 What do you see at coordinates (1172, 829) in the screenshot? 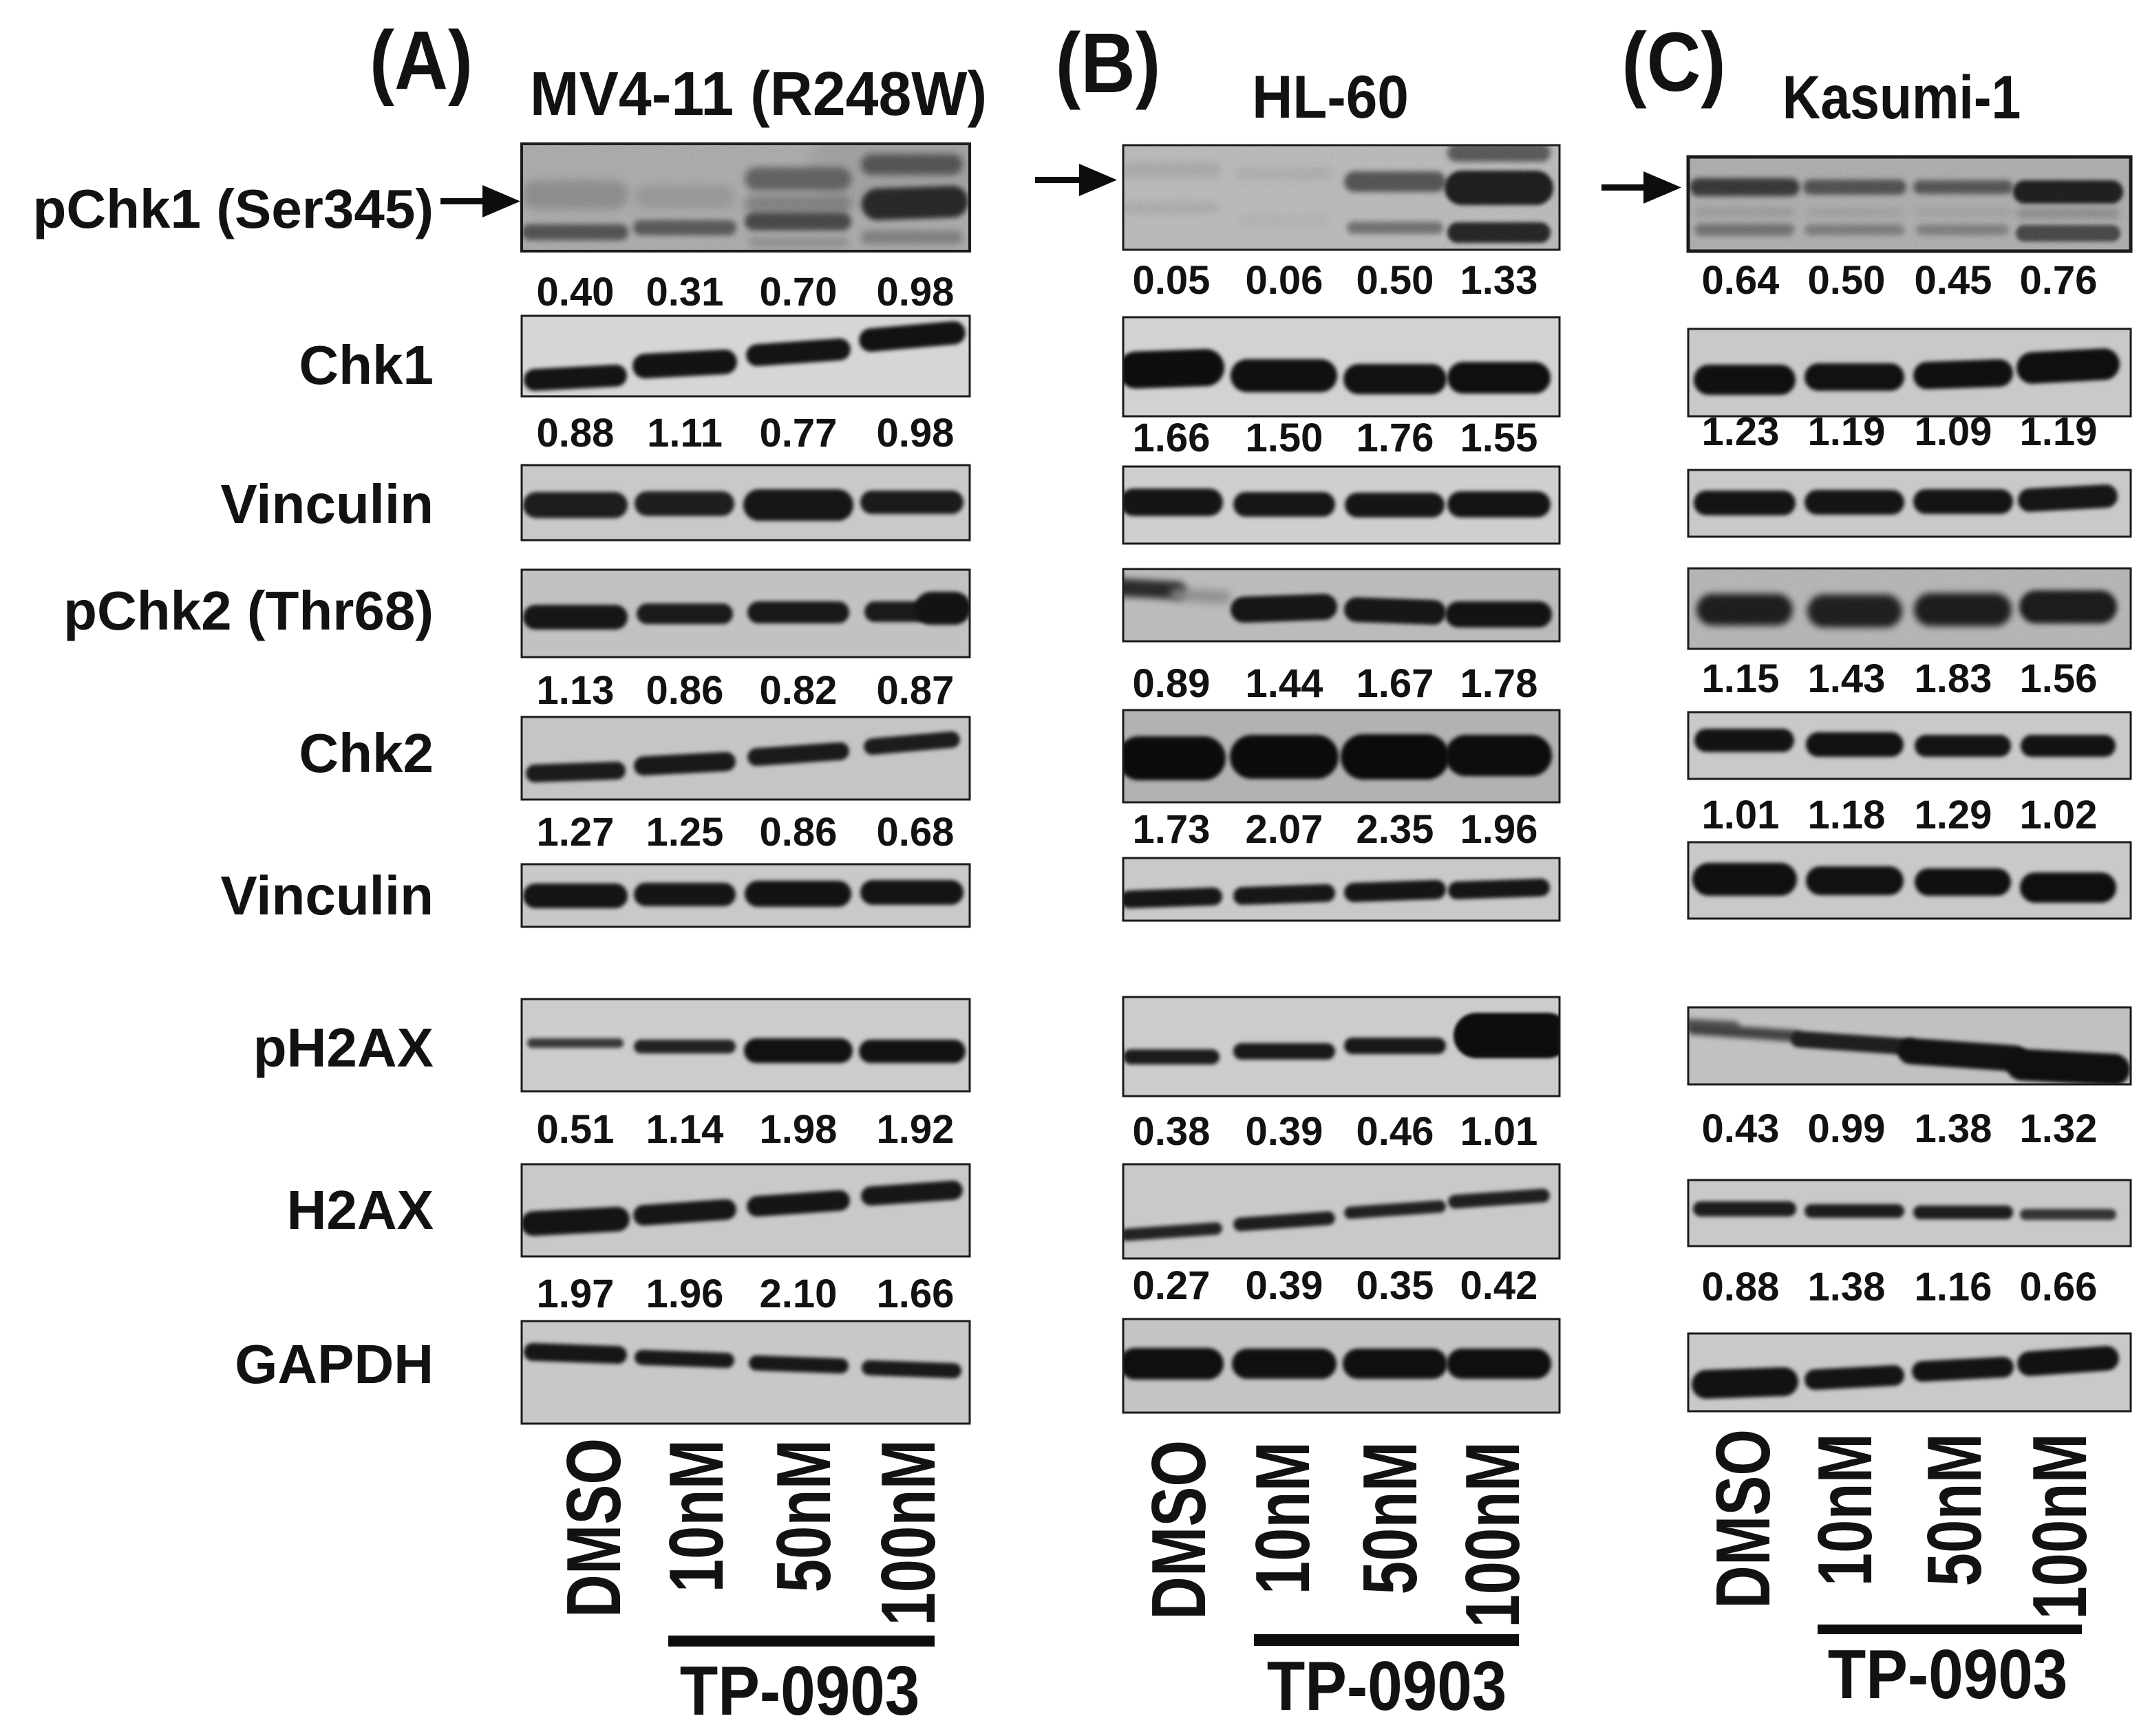
I see `svg-text: 1.73` at bounding box center [1172, 829].